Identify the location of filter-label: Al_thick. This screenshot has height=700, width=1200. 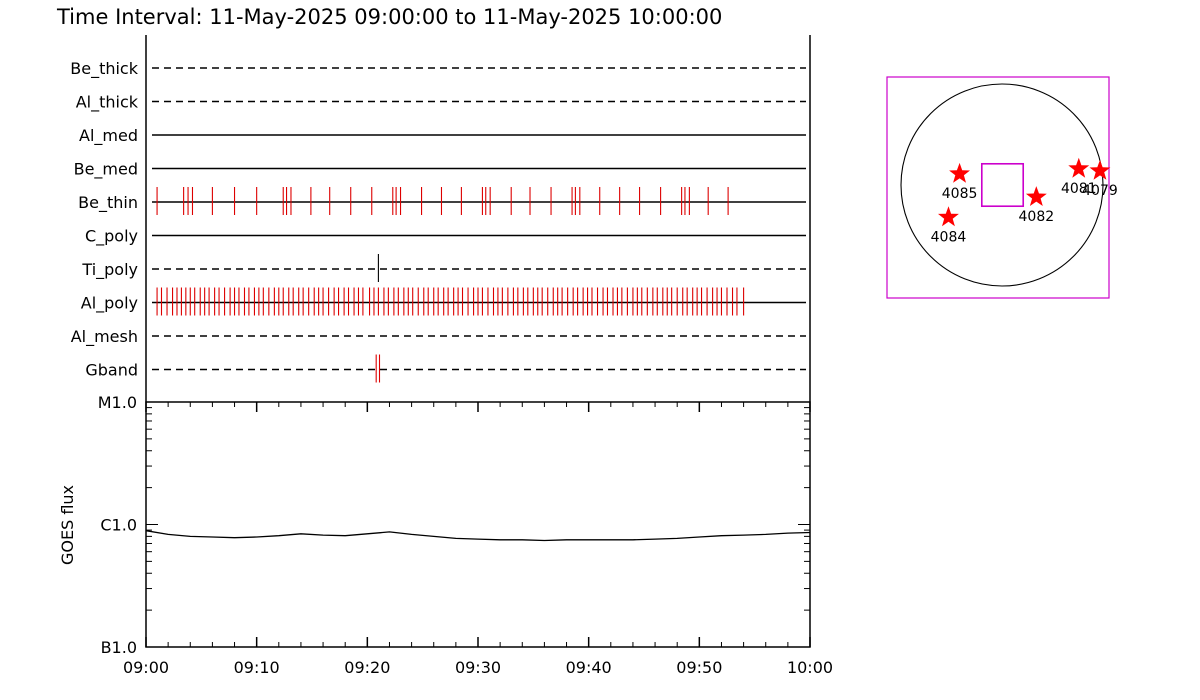
(107, 103).